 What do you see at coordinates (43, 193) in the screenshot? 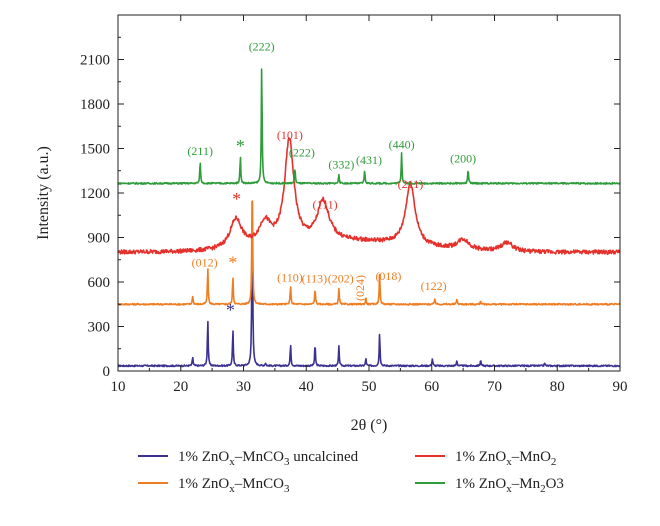
I see `y-axis-title: Intensity (a.u.)` at bounding box center [43, 193].